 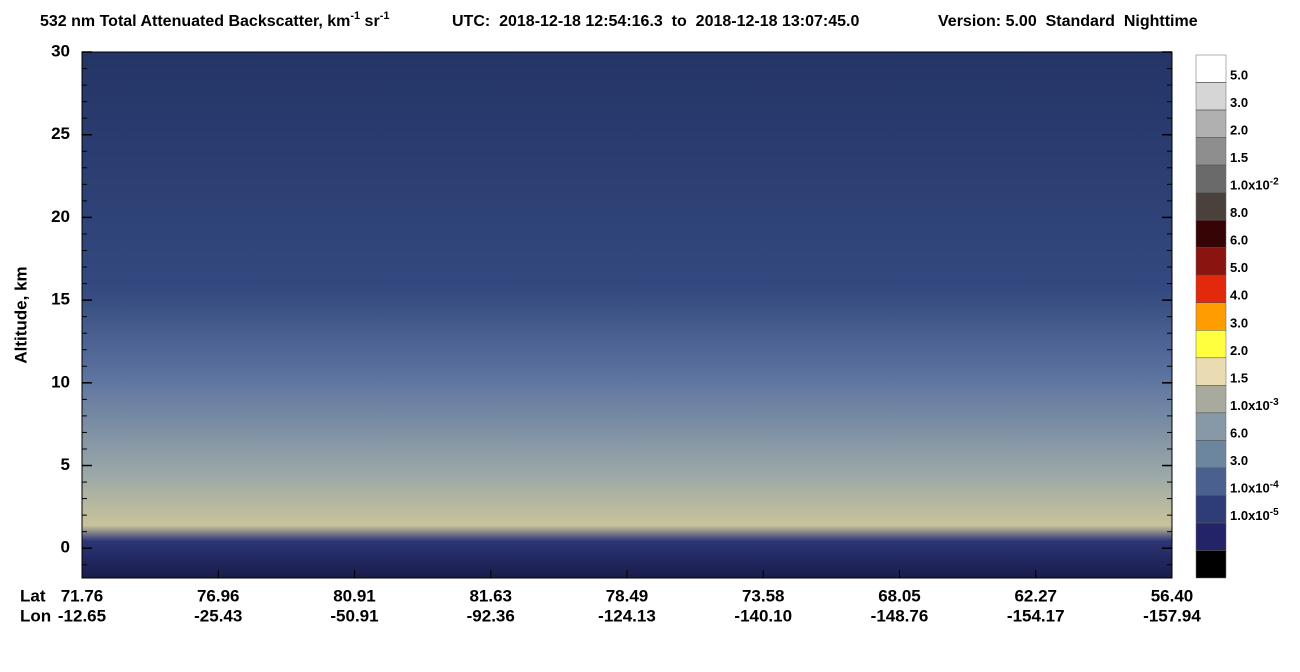 What do you see at coordinates (218, 615) in the screenshot?
I see `lon-tick-label: -25.43` at bounding box center [218, 615].